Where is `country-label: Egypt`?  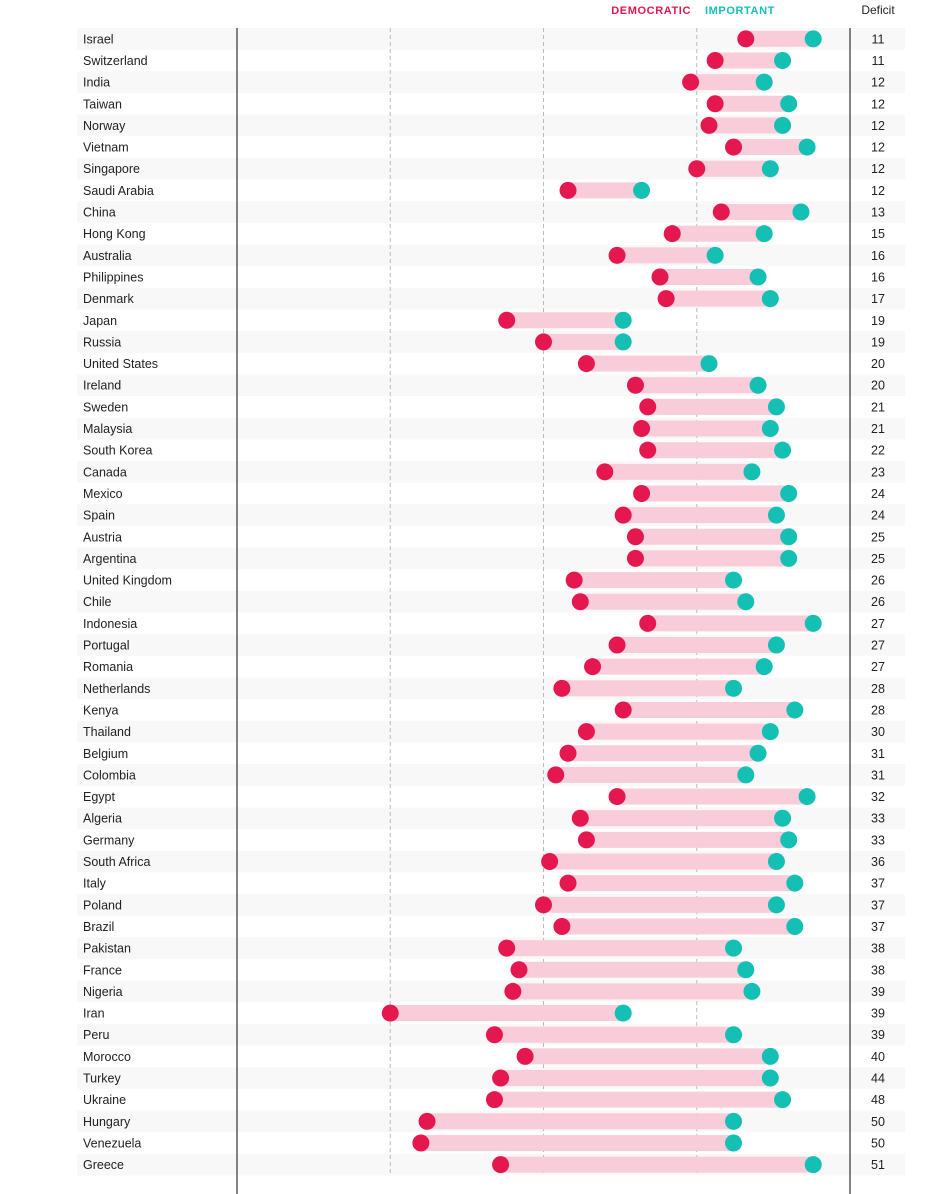
country-label: Egypt is located at coordinates (99, 797).